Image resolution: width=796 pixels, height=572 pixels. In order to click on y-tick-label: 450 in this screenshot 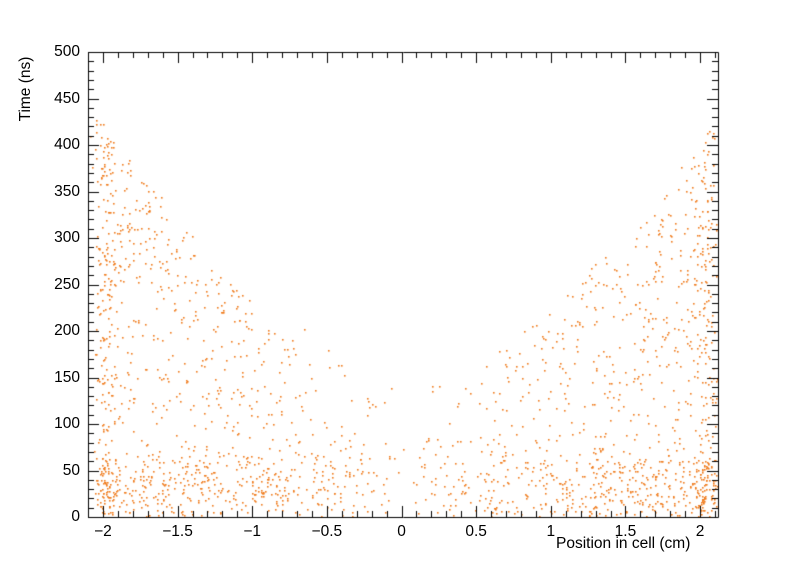, I will do `click(67, 98)`.